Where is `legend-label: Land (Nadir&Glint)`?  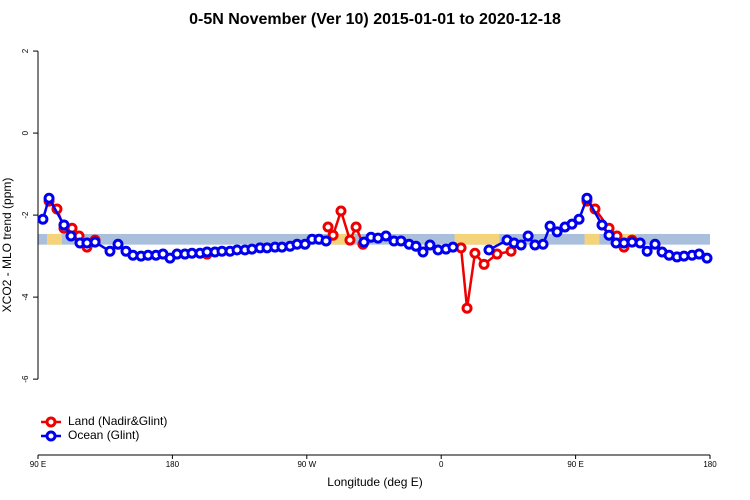
legend-label: Land (Nadir&Glint) is located at coordinates (117, 421).